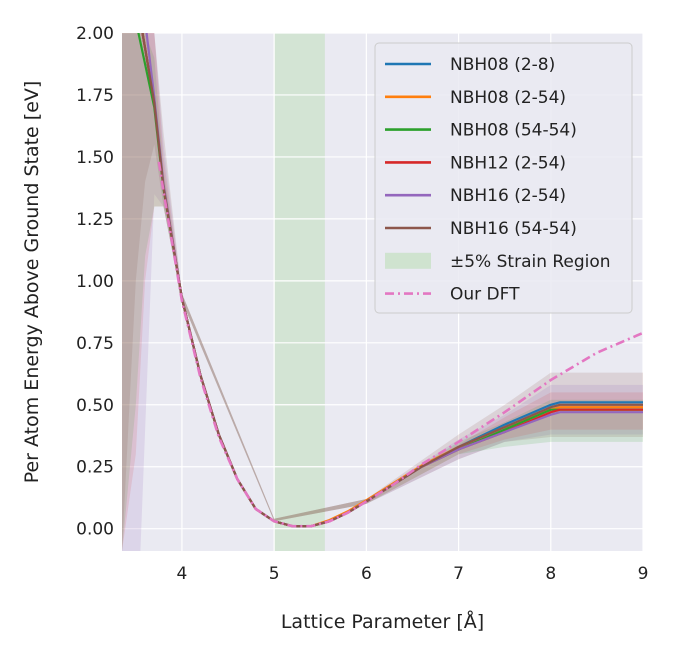  What do you see at coordinates (95, 34) in the screenshot?
I see `y-tick-label: 2.00` at bounding box center [95, 34].